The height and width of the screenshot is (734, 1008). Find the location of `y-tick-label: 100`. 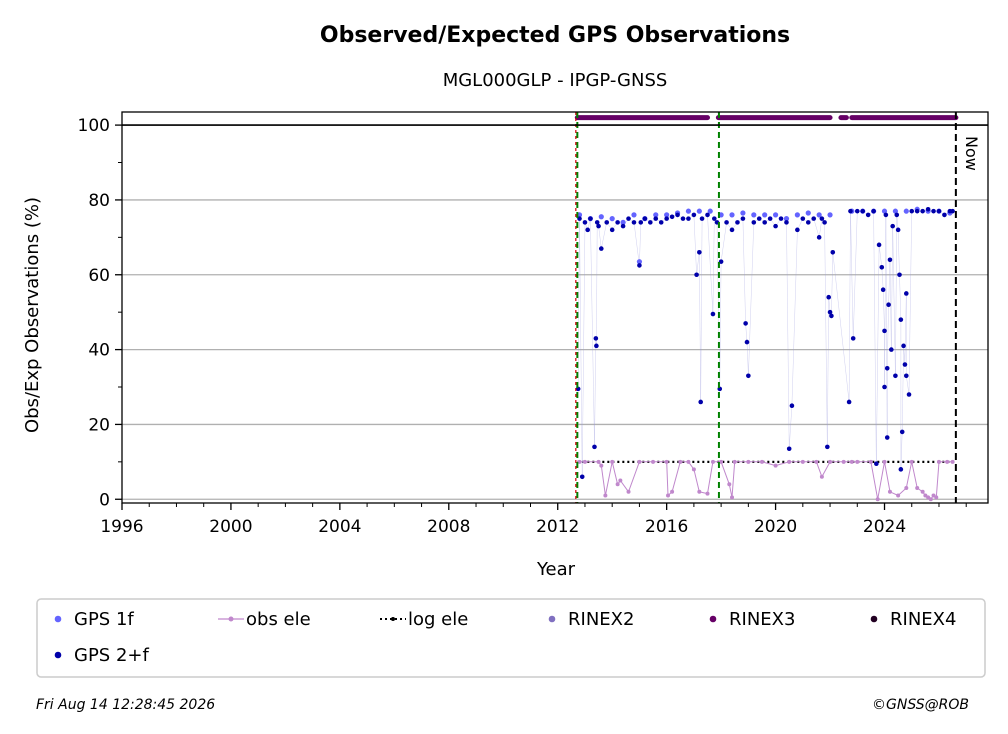

y-tick-label: 100 is located at coordinates (94, 126).